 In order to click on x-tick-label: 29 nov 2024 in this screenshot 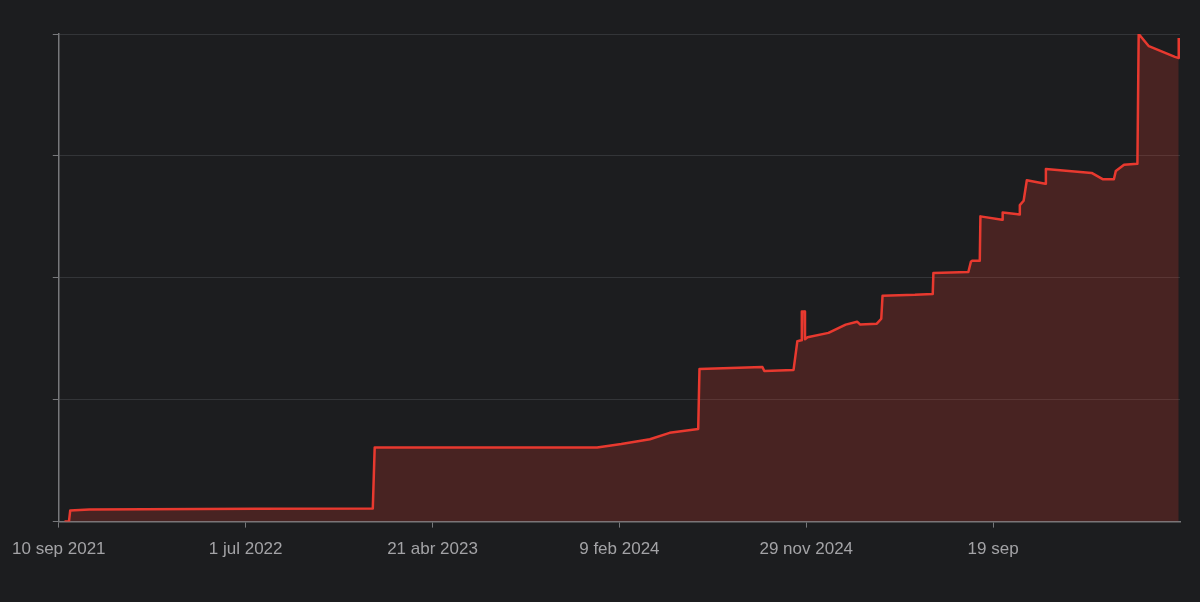, I will do `click(806, 549)`.